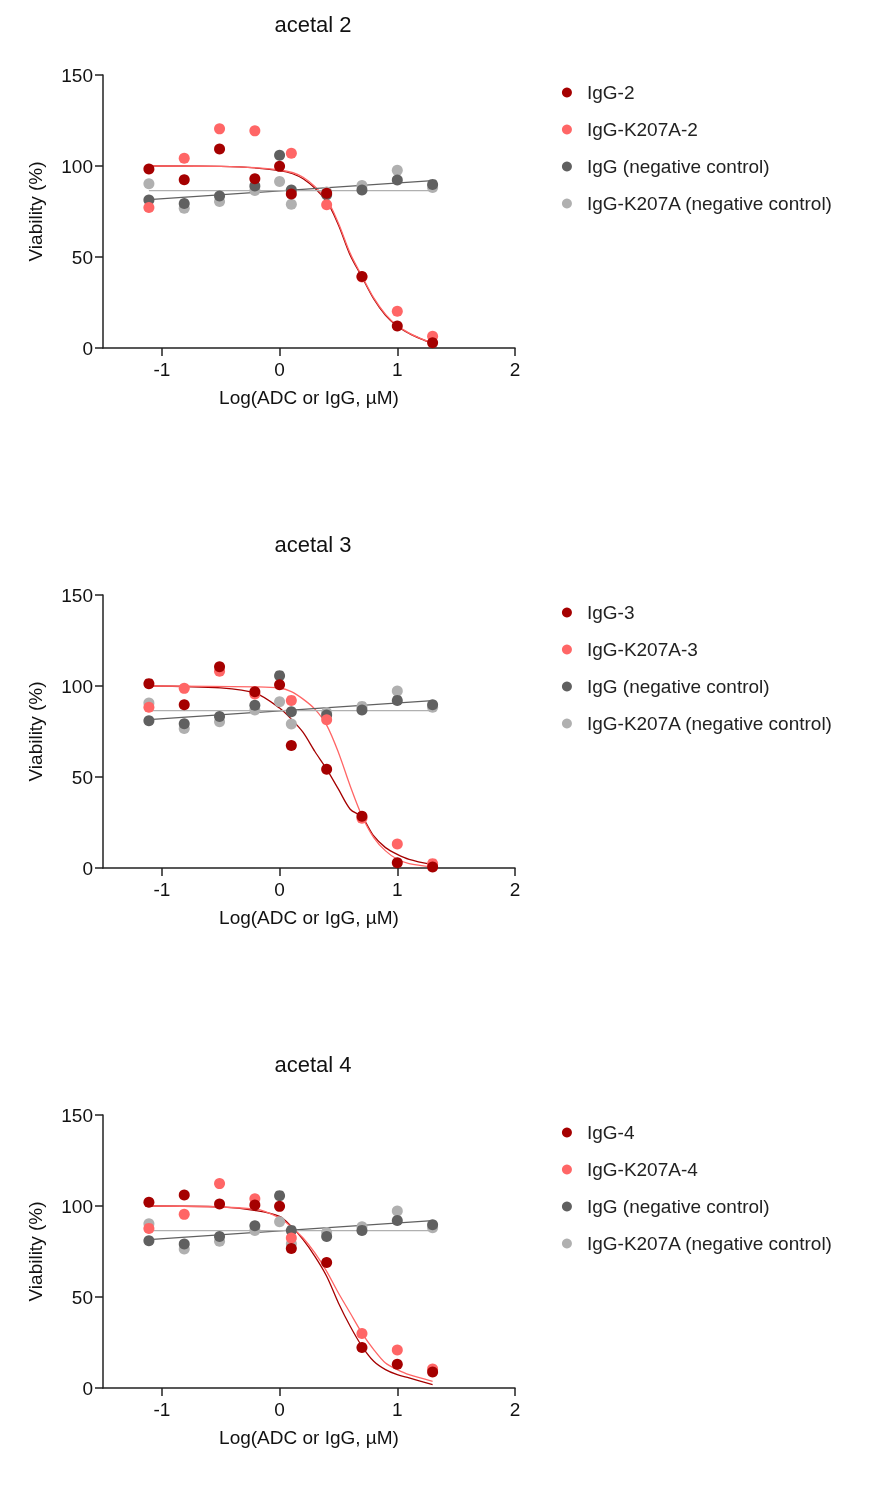 Image resolution: width=870 pixels, height=1504 pixels. What do you see at coordinates (610, 612) in the screenshot?
I see `legend-label: IgG-3` at bounding box center [610, 612].